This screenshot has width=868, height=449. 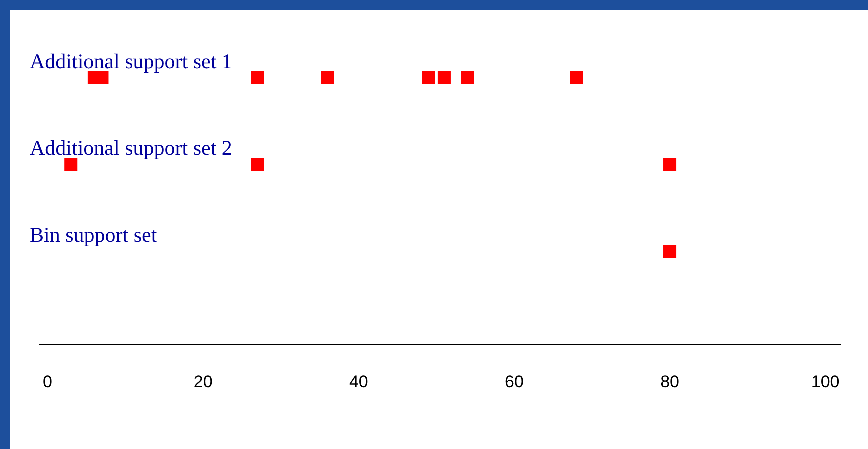 I want to click on y-tick-label: Additional support set 1, so click(x=131, y=61).